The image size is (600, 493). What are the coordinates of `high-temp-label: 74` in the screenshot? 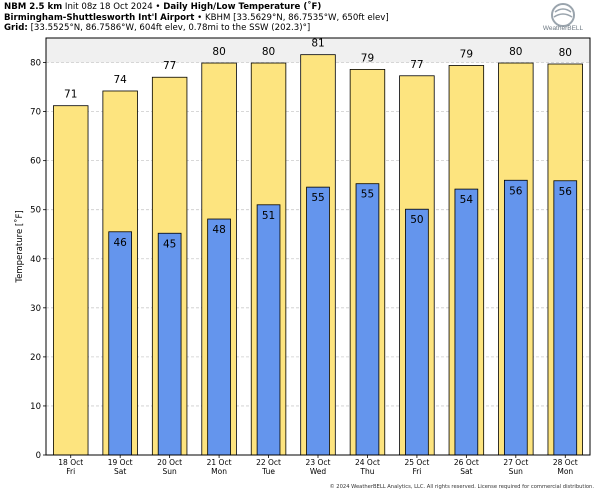 It's located at (120, 80).